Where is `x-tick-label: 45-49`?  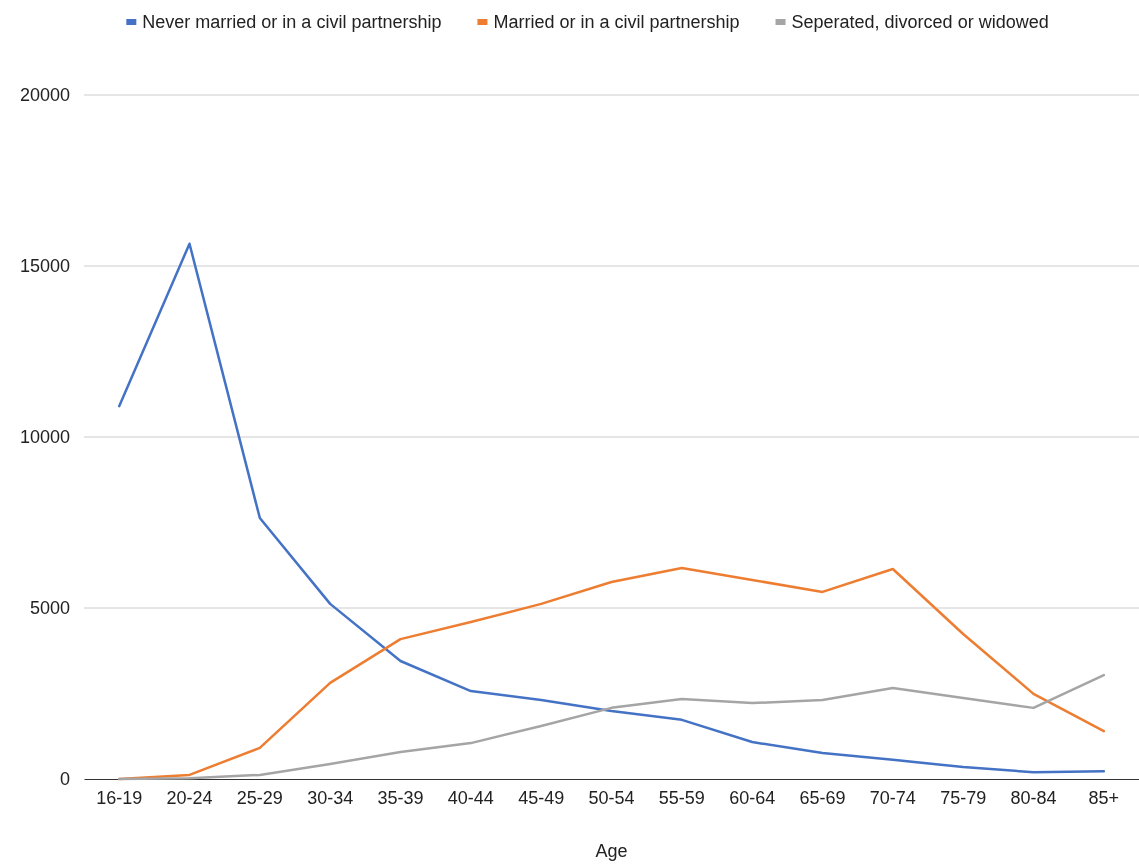 x-tick-label: 45-49 is located at coordinates (541, 797).